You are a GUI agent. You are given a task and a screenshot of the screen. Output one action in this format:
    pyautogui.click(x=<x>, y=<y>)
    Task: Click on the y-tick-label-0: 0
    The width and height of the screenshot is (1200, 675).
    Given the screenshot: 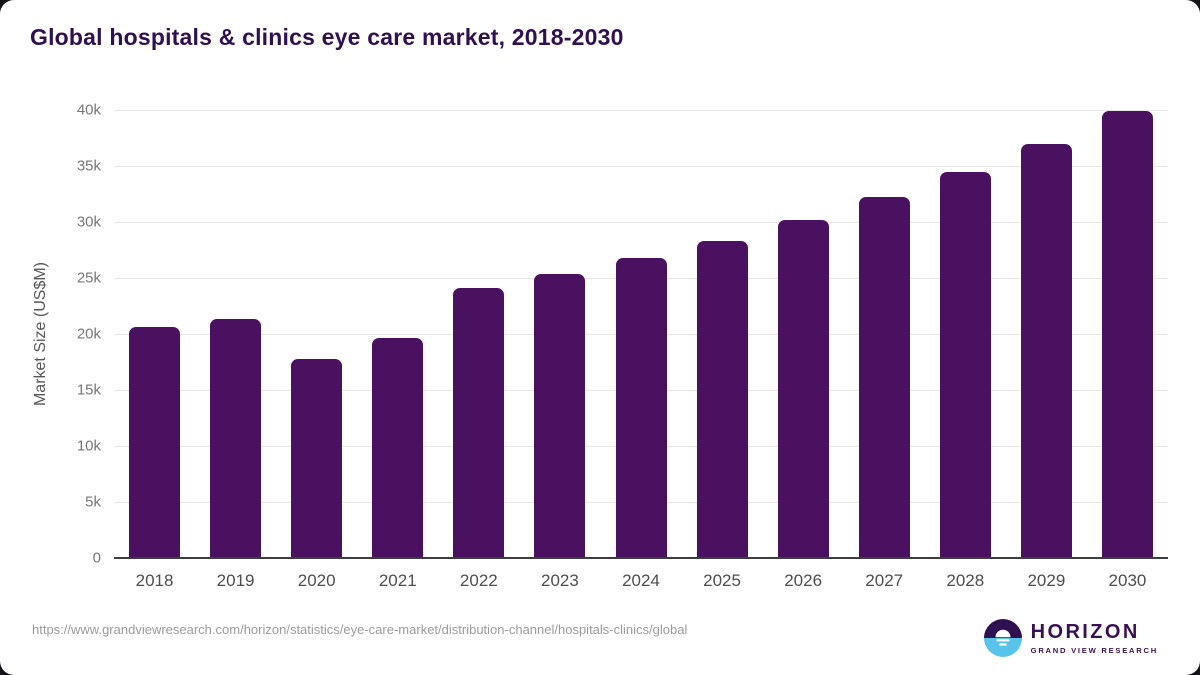 What is the action you would take?
    pyautogui.click(x=96, y=558)
    